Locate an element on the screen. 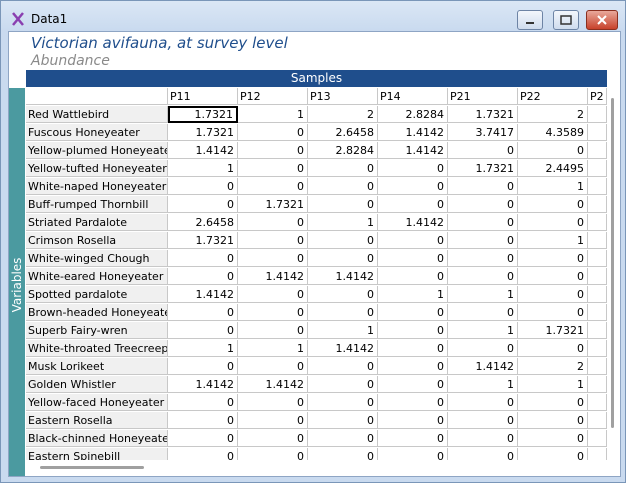  row-header: Musk Lorikeet is located at coordinates (97, 366).